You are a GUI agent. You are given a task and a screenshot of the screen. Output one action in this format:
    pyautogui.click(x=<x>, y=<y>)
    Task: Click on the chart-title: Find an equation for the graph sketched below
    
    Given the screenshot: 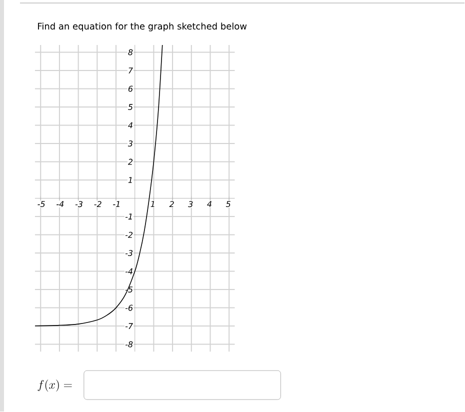 What is the action you would take?
    pyautogui.click(x=142, y=27)
    